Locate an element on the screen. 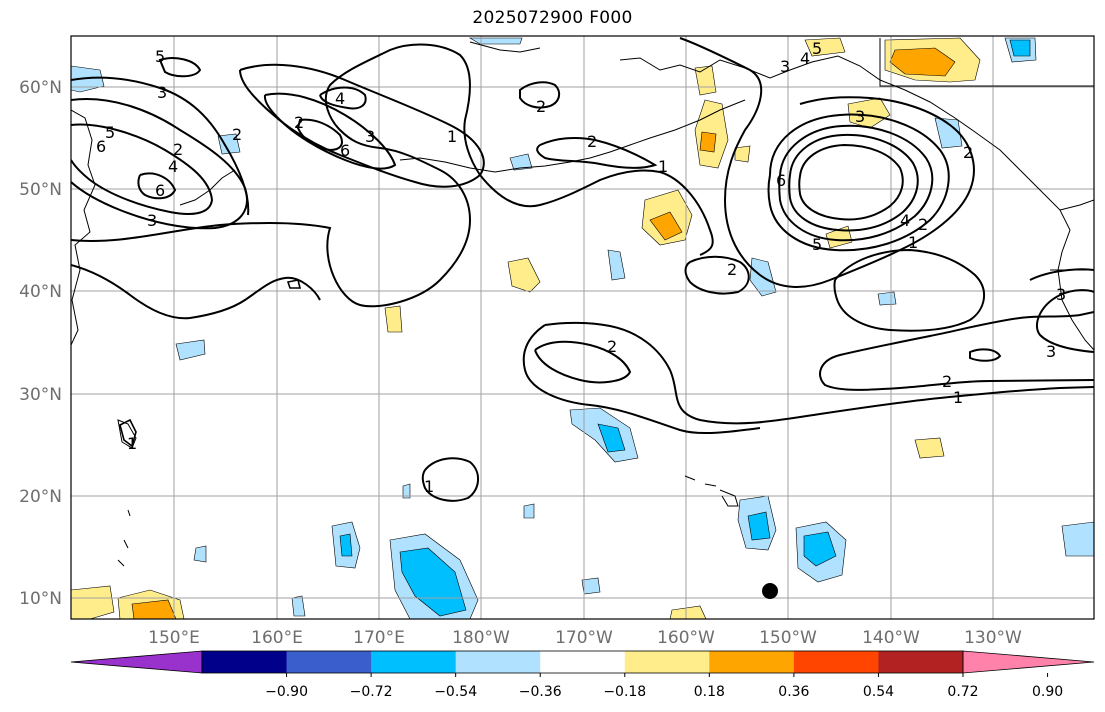 This screenshot has height=712, width=1105. colorbar-label: −0.72 is located at coordinates (371, 692).